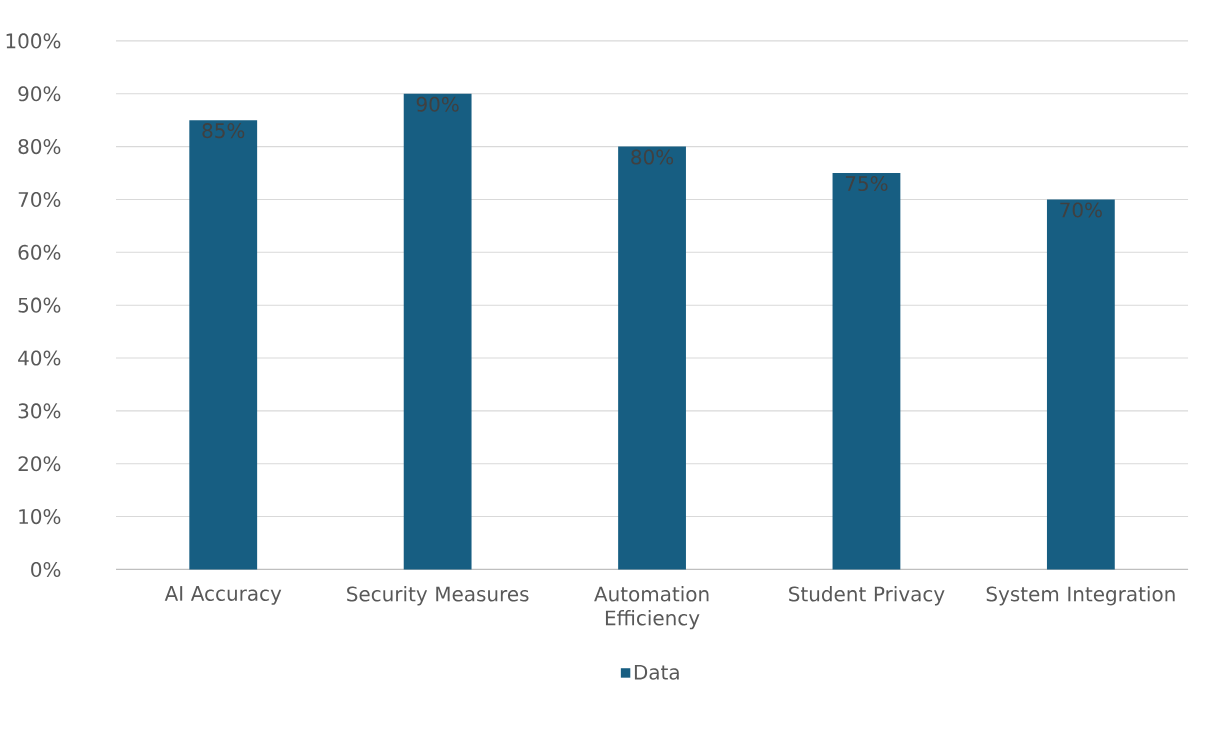 The width and height of the screenshot is (1212, 731). Describe the element at coordinates (39, 411) in the screenshot. I see `y-tick-label: 30%` at that location.